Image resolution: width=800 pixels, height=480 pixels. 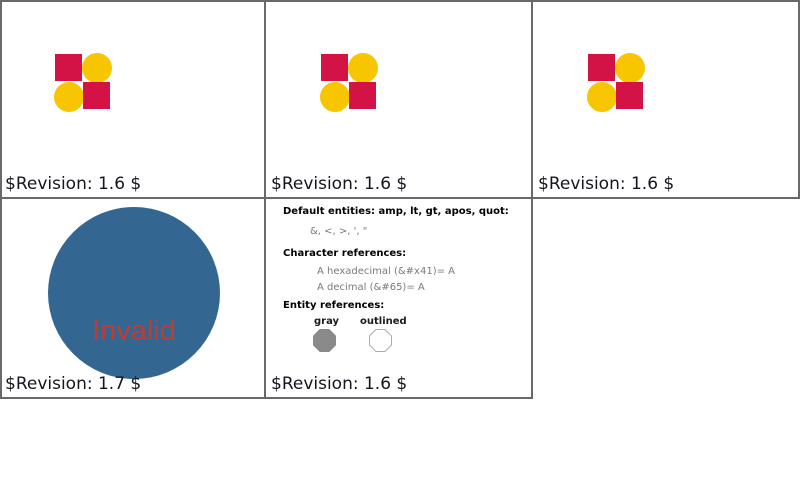 What do you see at coordinates (339, 231) in the screenshot?
I see `default-entities-value: &, <, >, ', "` at bounding box center [339, 231].